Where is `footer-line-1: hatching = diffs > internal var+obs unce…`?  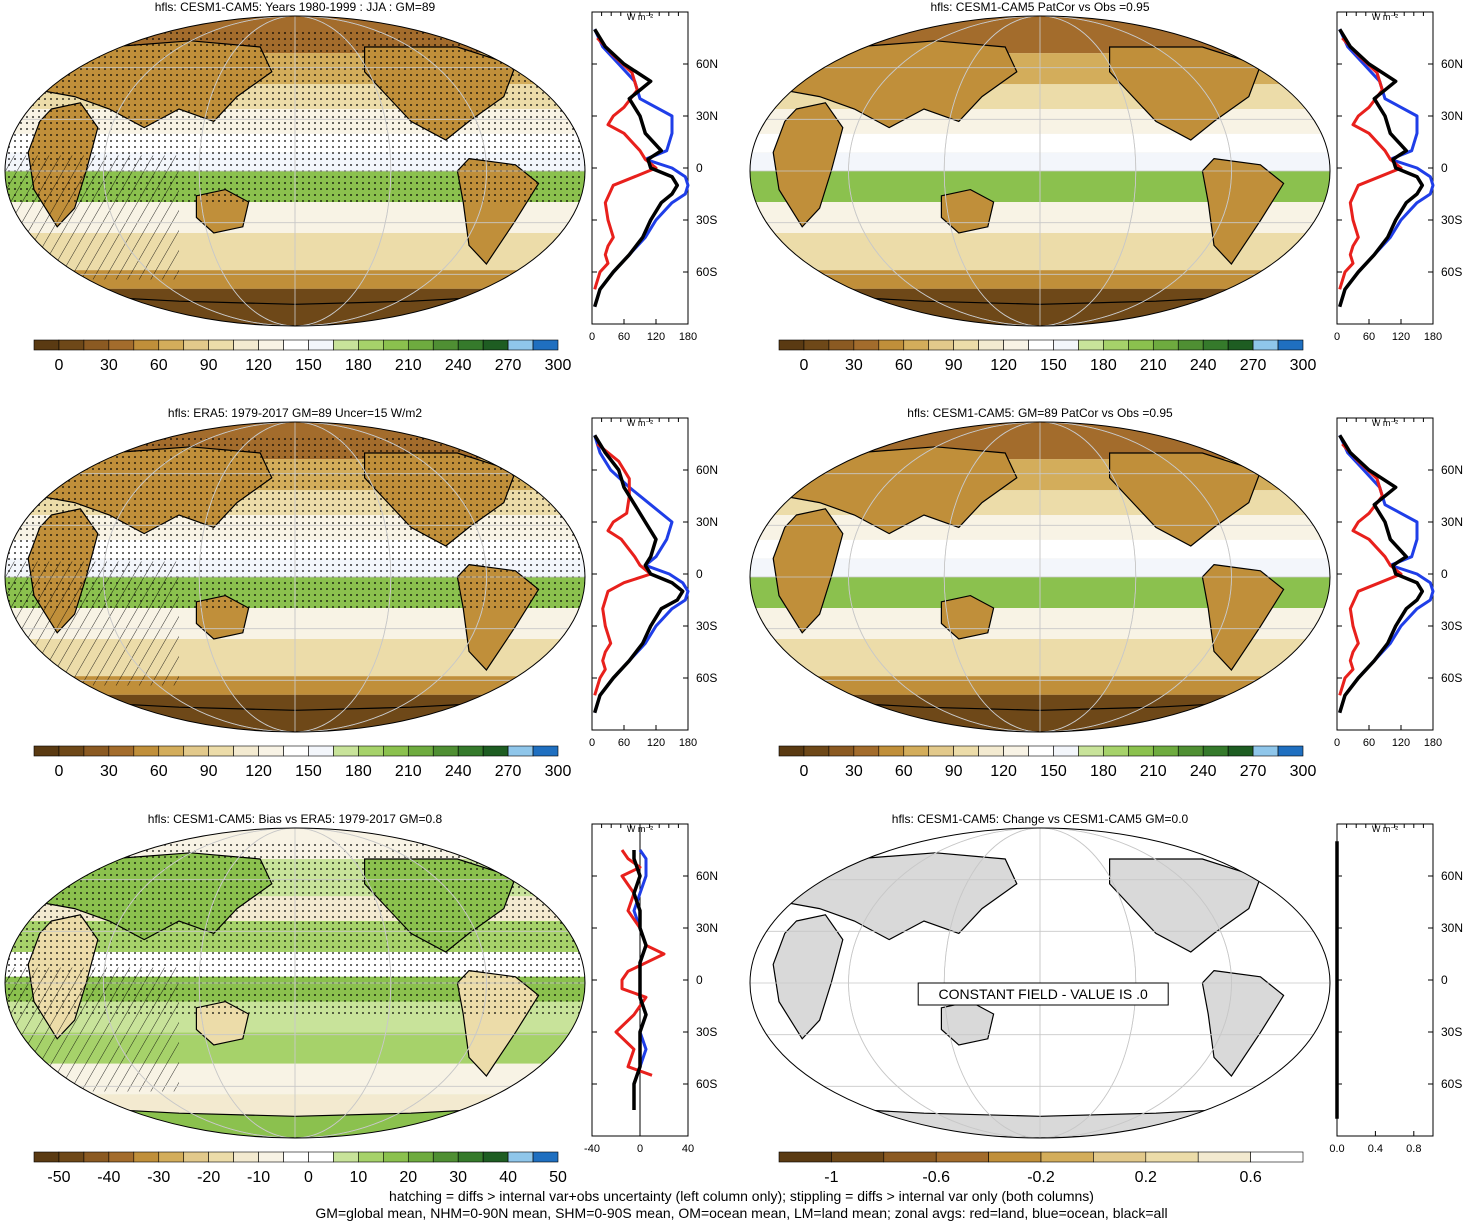
footer-line-1: hatching = diffs > internal var+obs unce… is located at coordinates (741, 1196).